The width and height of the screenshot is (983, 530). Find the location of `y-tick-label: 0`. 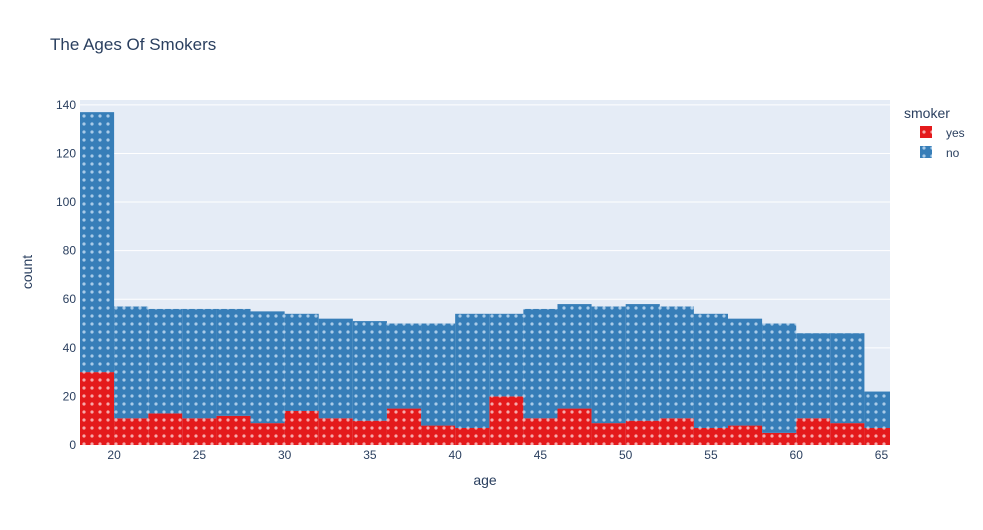

y-tick-label: 0 is located at coordinates (72, 445).